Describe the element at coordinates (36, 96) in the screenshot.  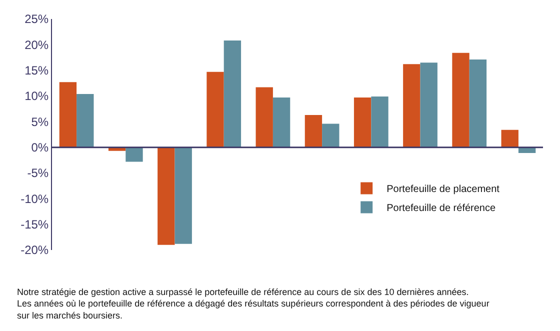
I see `y-tick-label: 10%` at that location.